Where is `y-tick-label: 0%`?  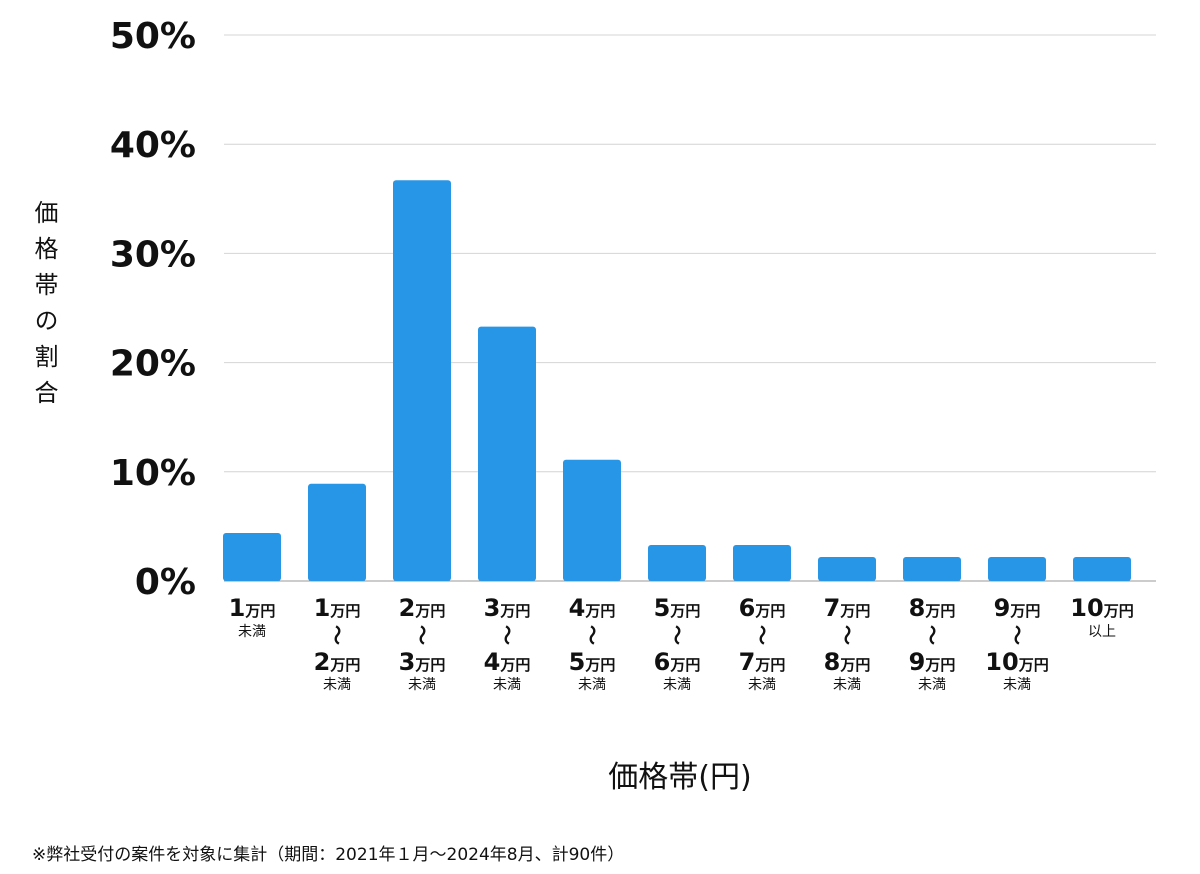 y-tick-label: 0% is located at coordinates (165, 582).